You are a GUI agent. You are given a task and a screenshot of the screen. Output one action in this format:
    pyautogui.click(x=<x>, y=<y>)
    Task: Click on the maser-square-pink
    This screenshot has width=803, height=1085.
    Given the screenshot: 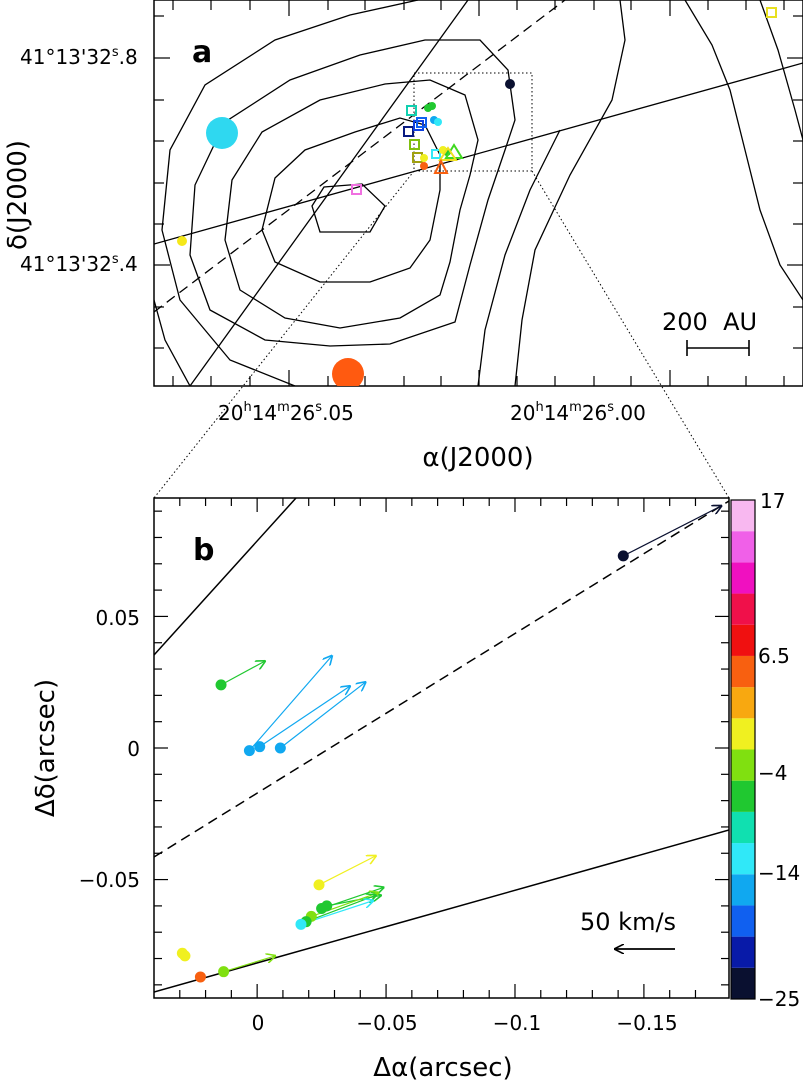 What is the action you would take?
    pyautogui.click(x=356, y=189)
    